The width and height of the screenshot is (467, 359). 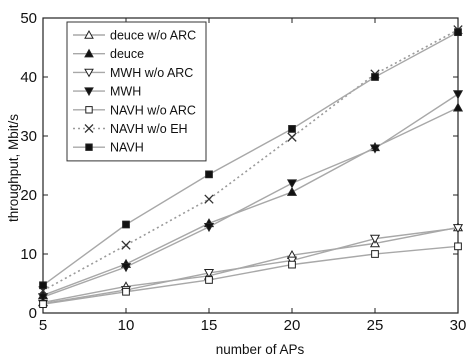 I want to click on legend-label: MWH w/o ARC, so click(x=151, y=73).